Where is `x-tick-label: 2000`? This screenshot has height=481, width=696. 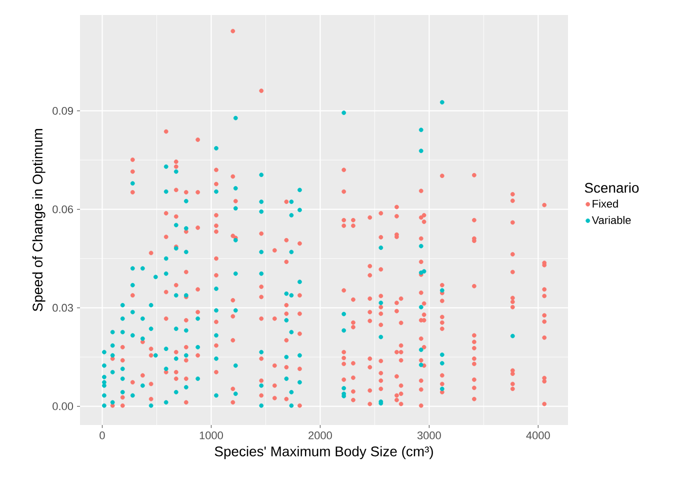 x-tick-label: 2000 is located at coordinates (320, 436).